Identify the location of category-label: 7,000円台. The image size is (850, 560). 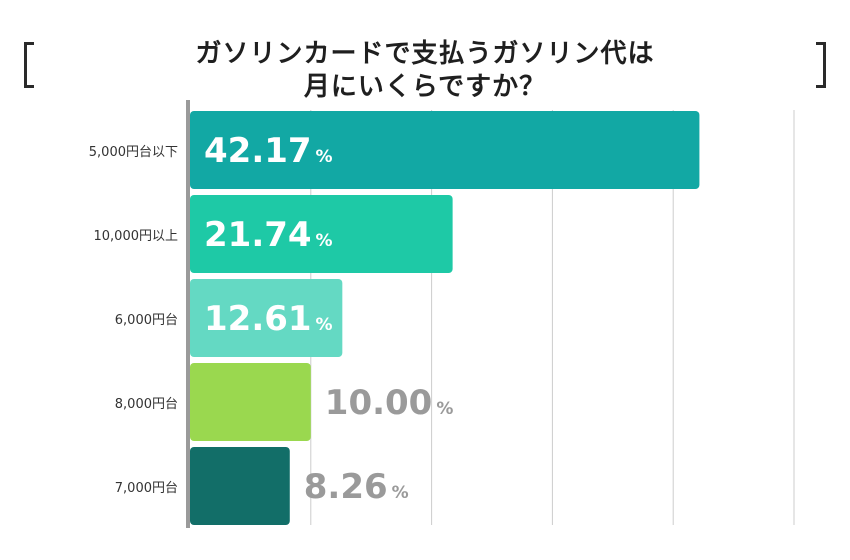
(146, 488).